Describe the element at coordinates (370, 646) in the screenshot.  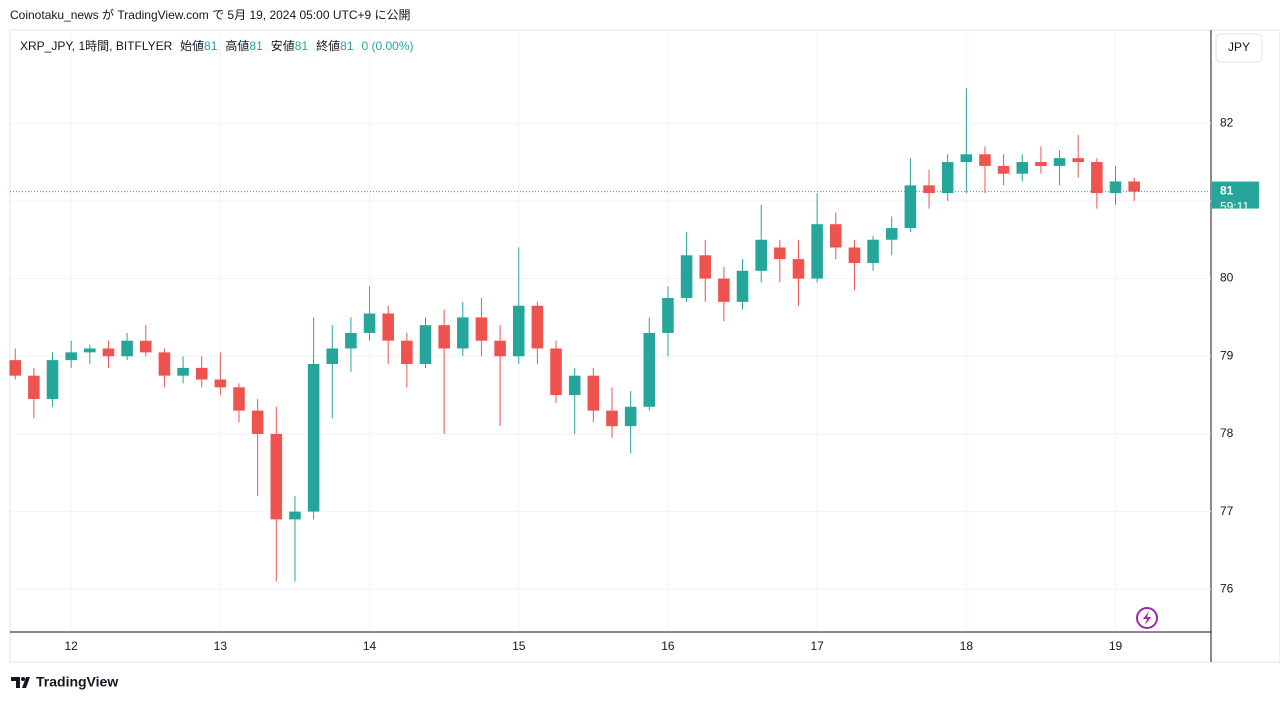
I see `x-tick-label: 14` at that location.